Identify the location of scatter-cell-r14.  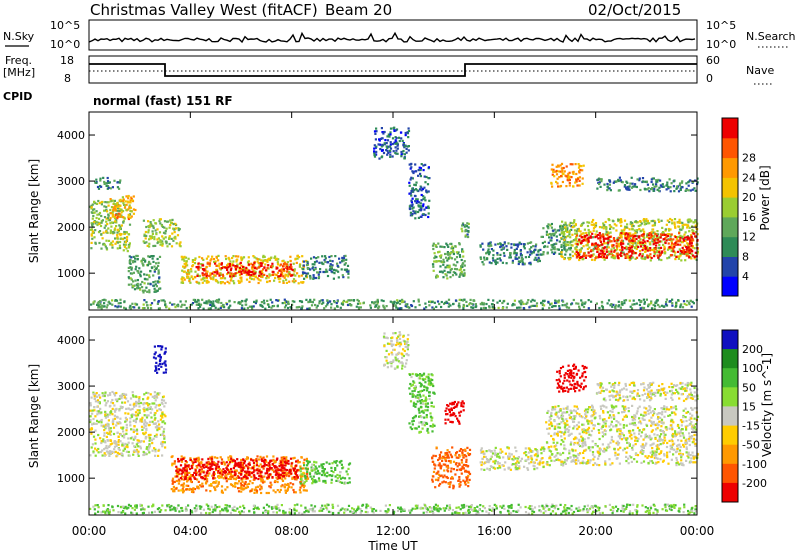
(566, 176).